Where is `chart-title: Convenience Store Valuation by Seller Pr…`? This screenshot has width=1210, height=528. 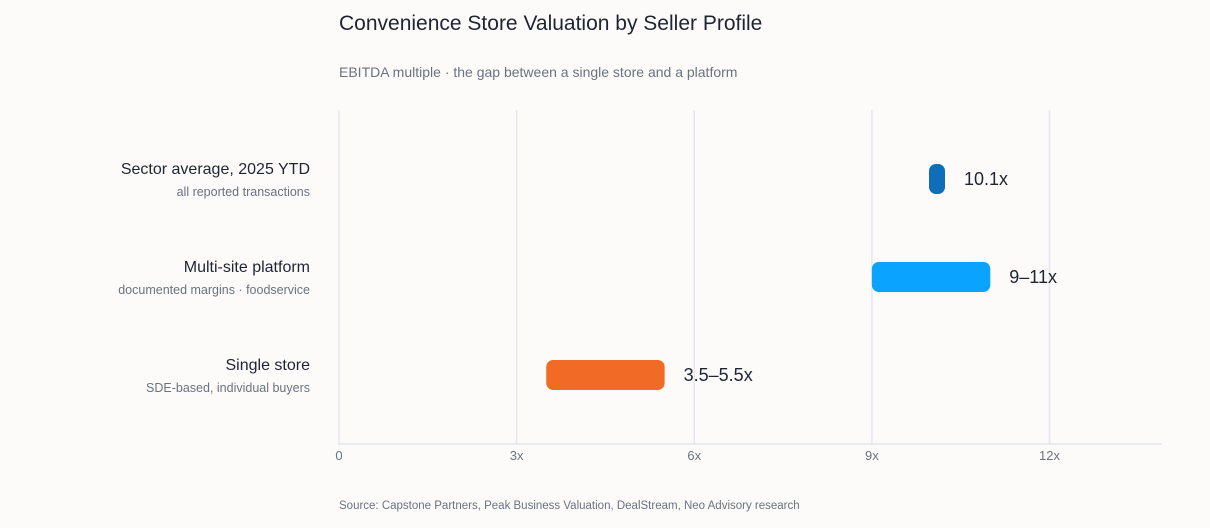
chart-title: Convenience Store Valuation by Seller Pr… is located at coordinates (551, 23).